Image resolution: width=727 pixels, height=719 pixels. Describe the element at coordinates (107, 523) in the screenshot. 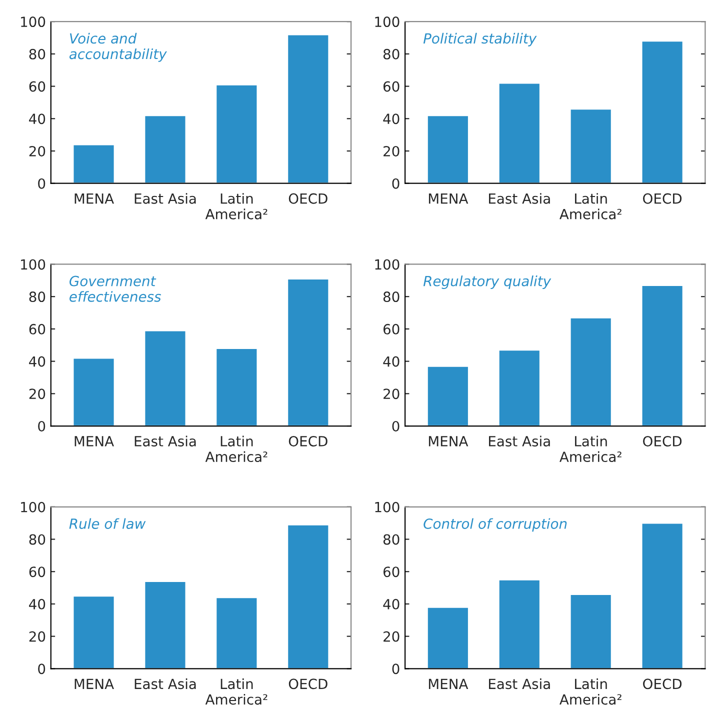

I see `text: Rule of law` at that location.